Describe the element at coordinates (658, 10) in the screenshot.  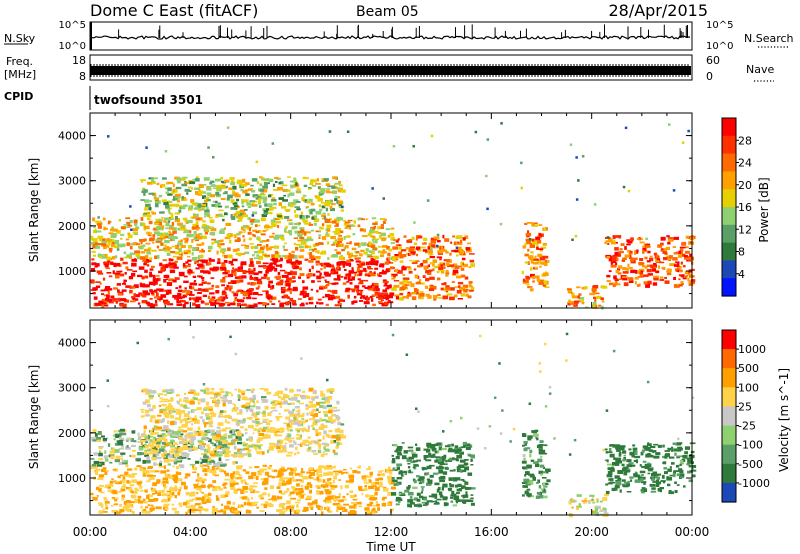
I see `date-label: 28/Apr/2015` at that location.